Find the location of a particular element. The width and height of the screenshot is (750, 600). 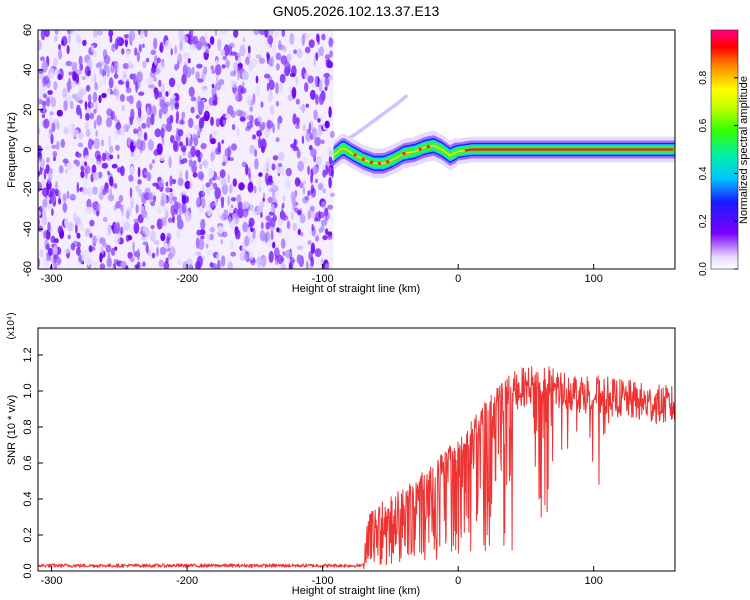

colorbar-tick-label: 0.8 is located at coordinates (703, 77).